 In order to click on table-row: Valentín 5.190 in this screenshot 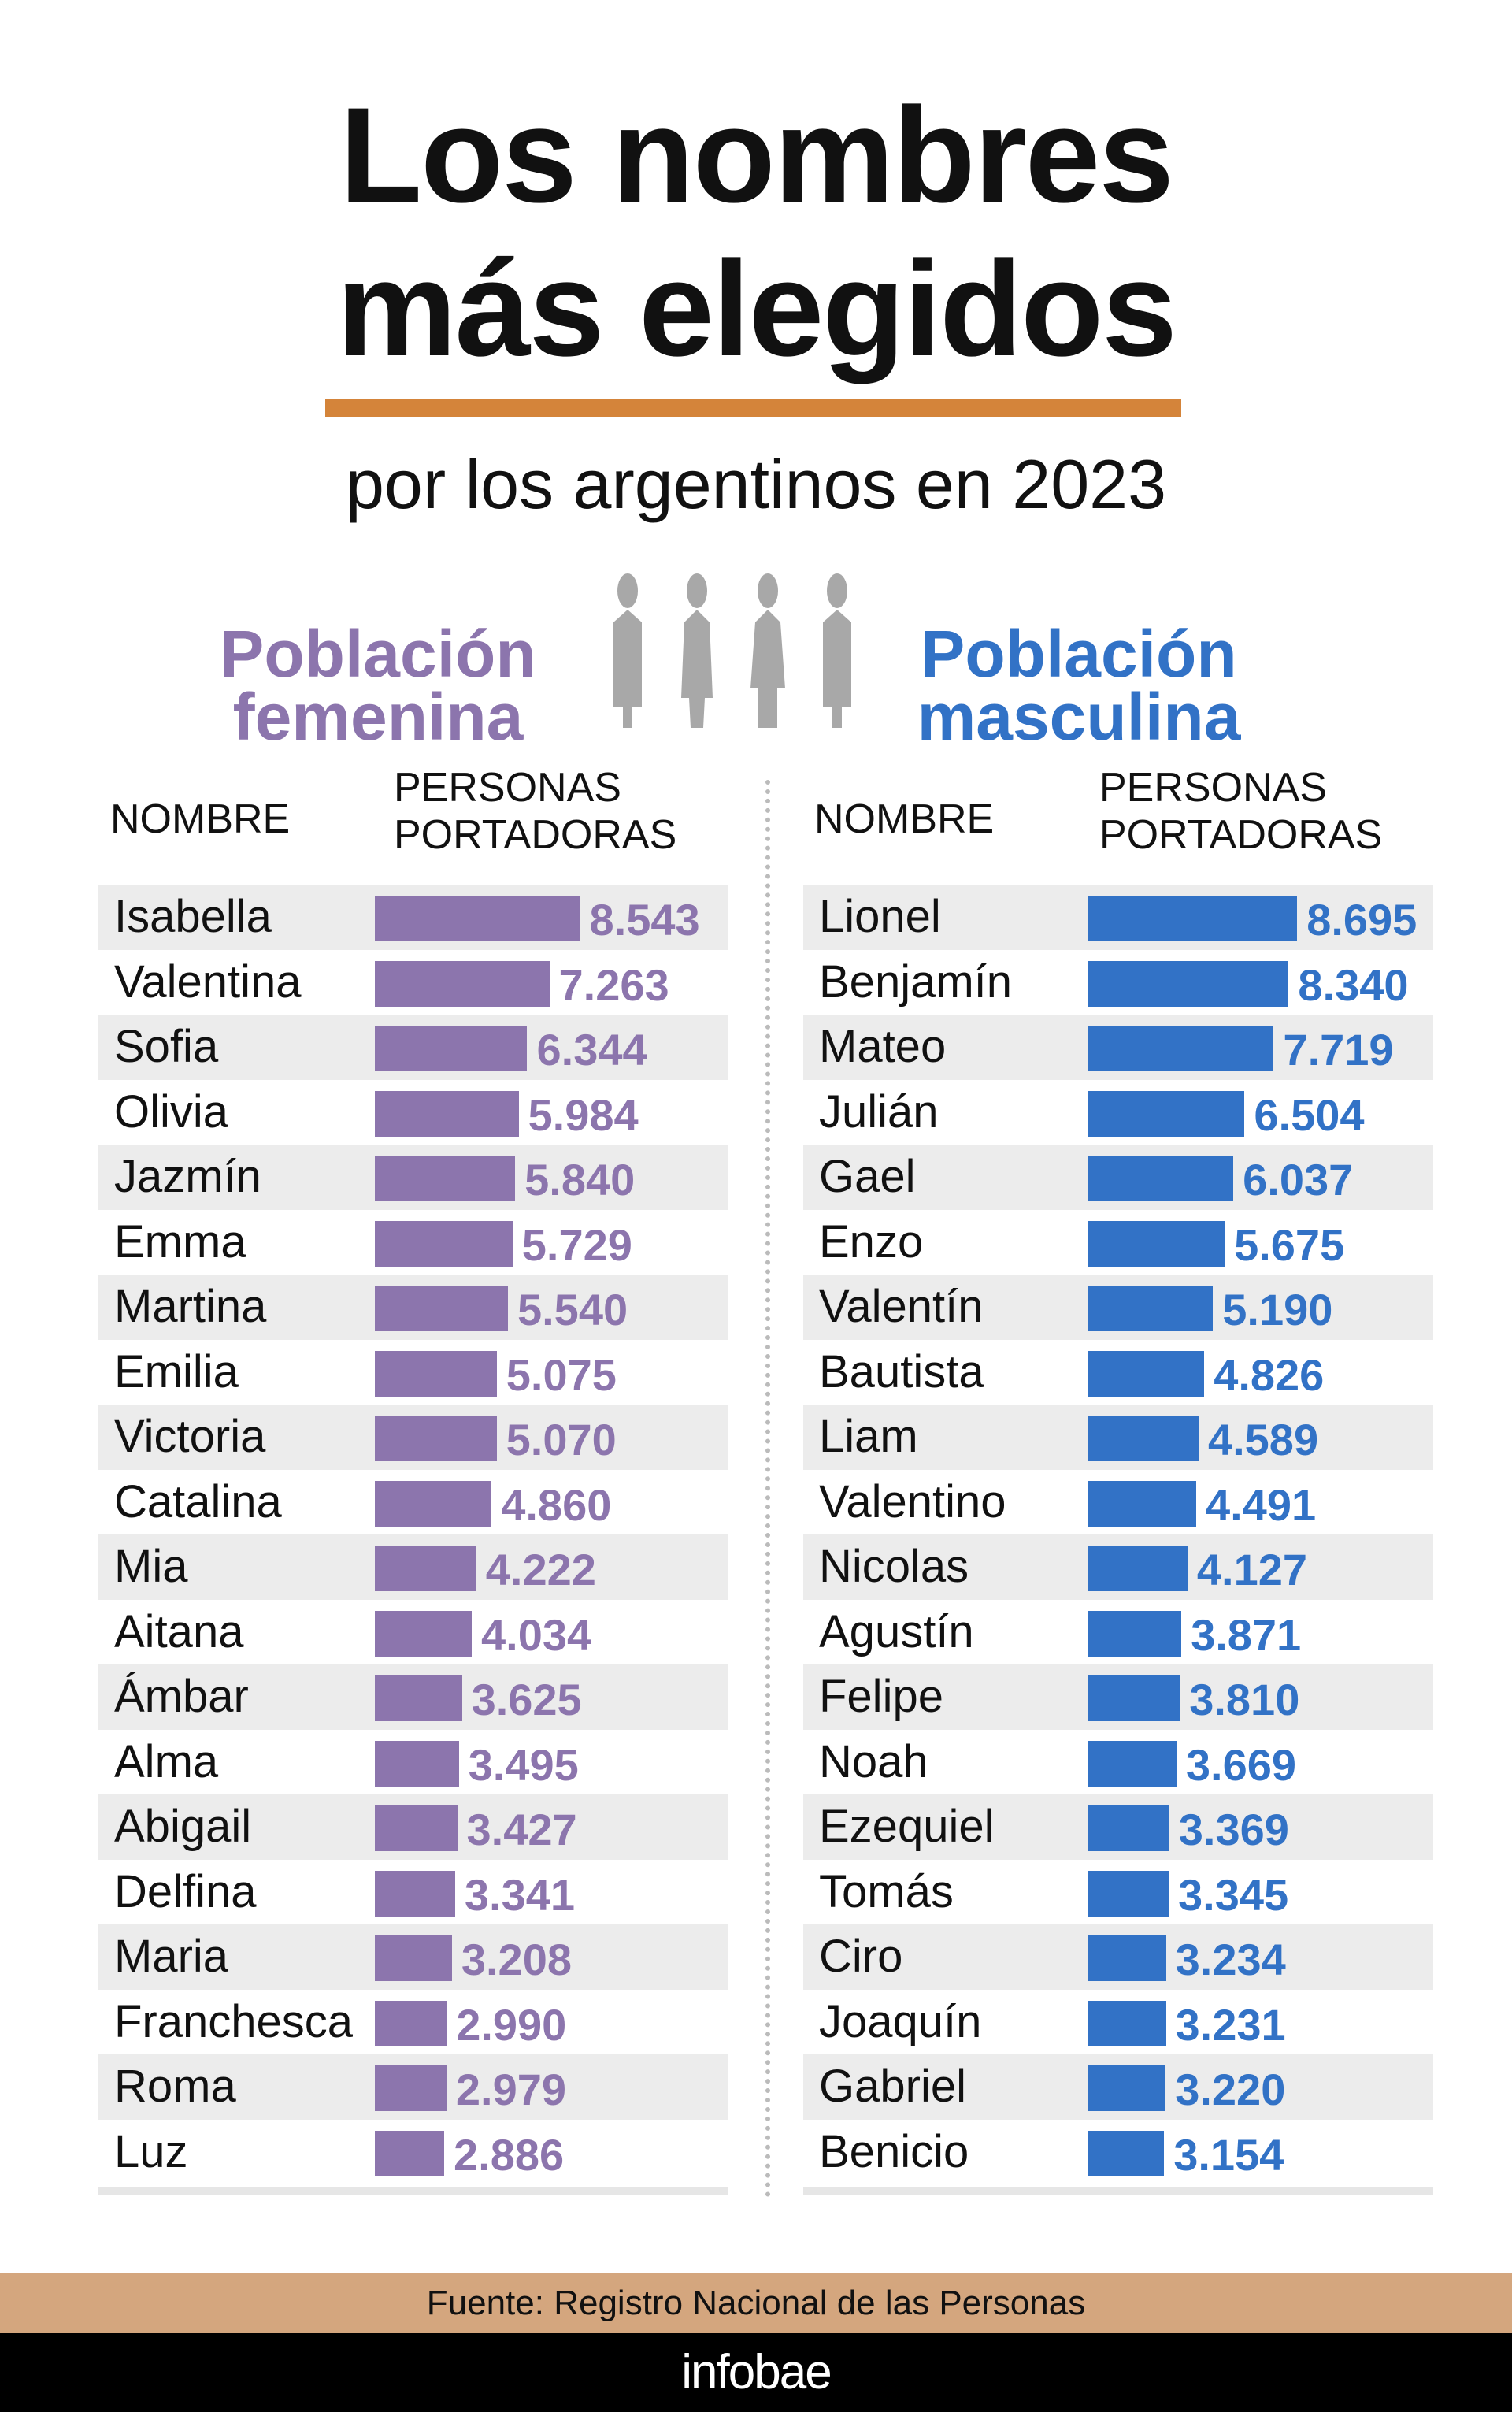, I will do `click(1118, 1308)`.